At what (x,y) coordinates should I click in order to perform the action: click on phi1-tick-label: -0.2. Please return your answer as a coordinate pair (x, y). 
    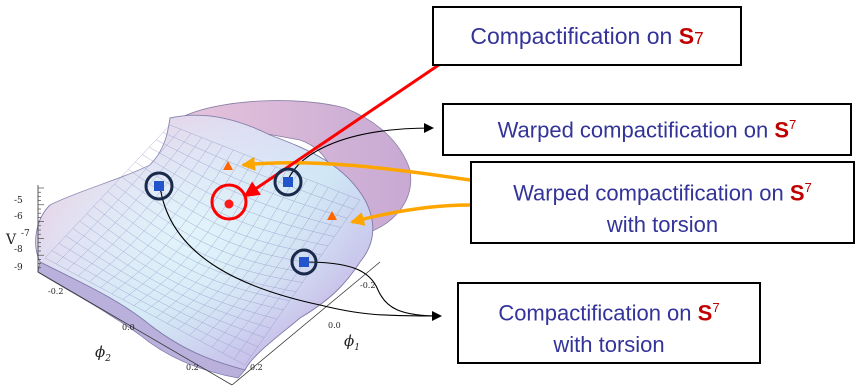
    Looking at the image, I should click on (367, 285).